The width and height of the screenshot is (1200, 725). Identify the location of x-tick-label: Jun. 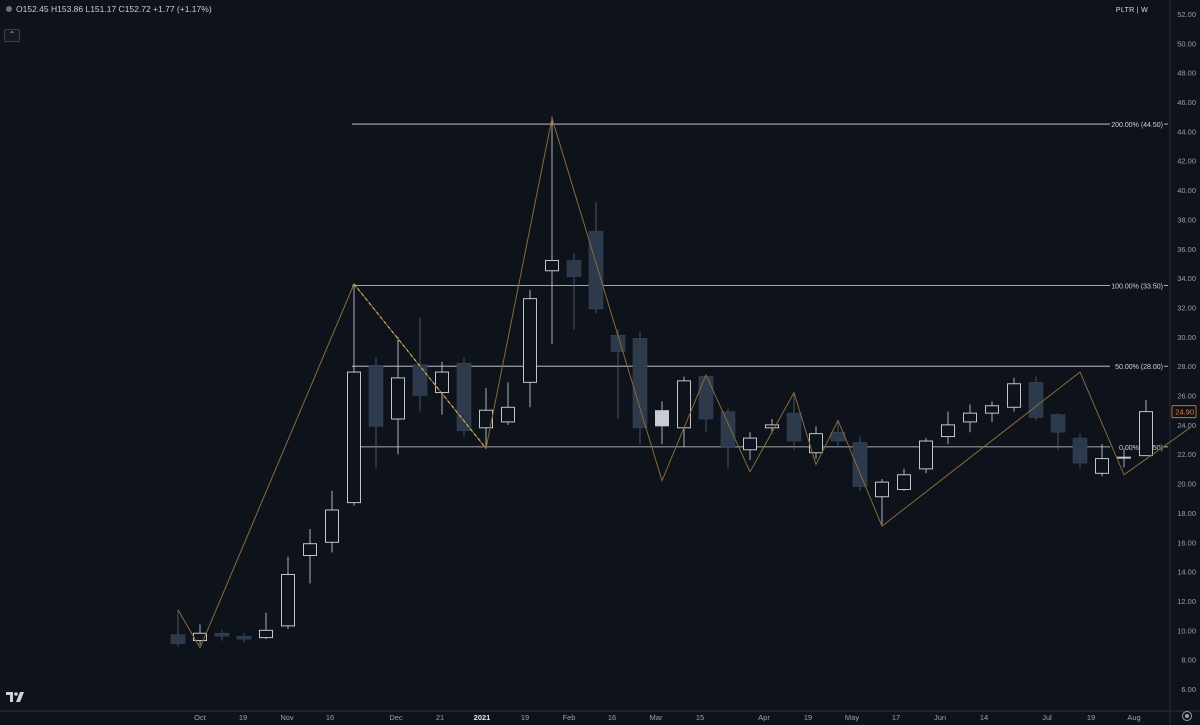
(940, 717).